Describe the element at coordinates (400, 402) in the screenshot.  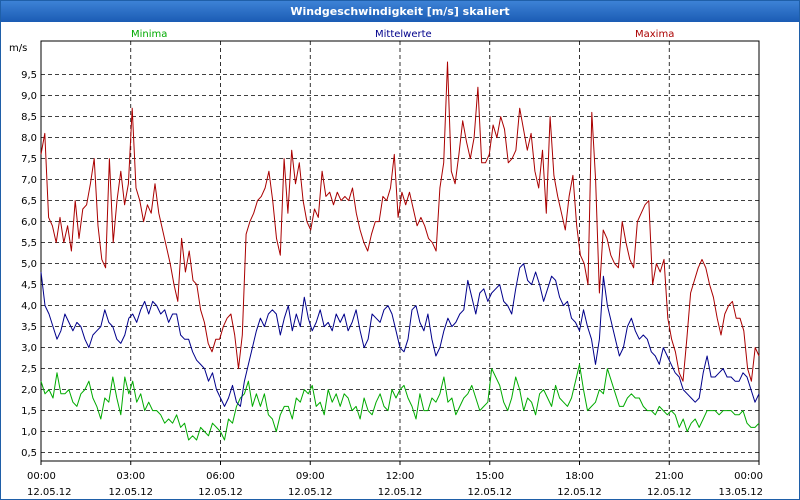
I see `series-line-minima` at that location.